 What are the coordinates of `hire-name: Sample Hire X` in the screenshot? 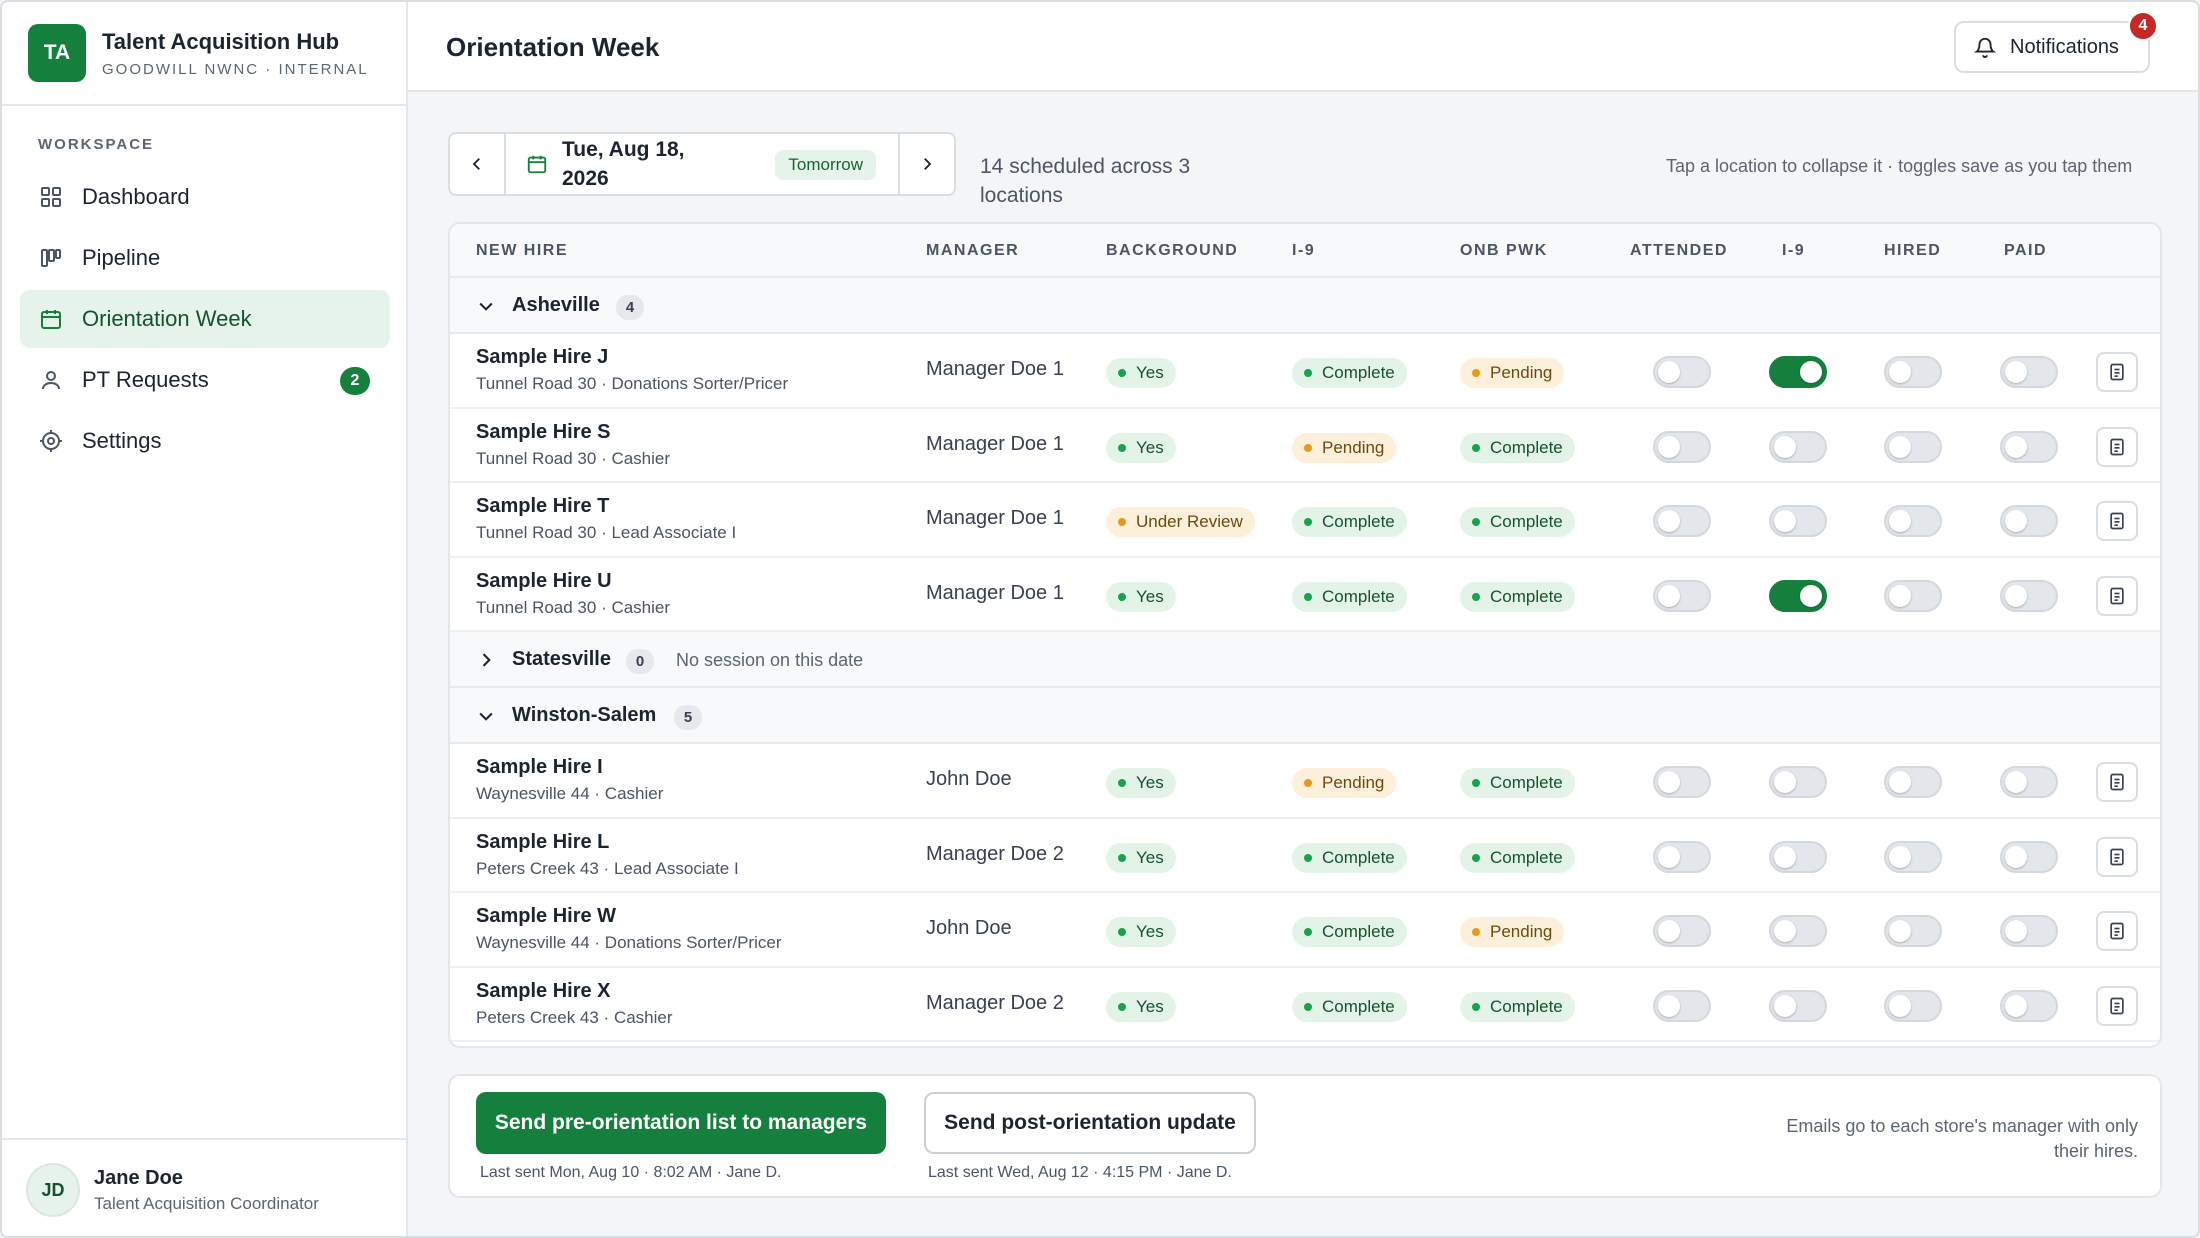 It's located at (543, 990).